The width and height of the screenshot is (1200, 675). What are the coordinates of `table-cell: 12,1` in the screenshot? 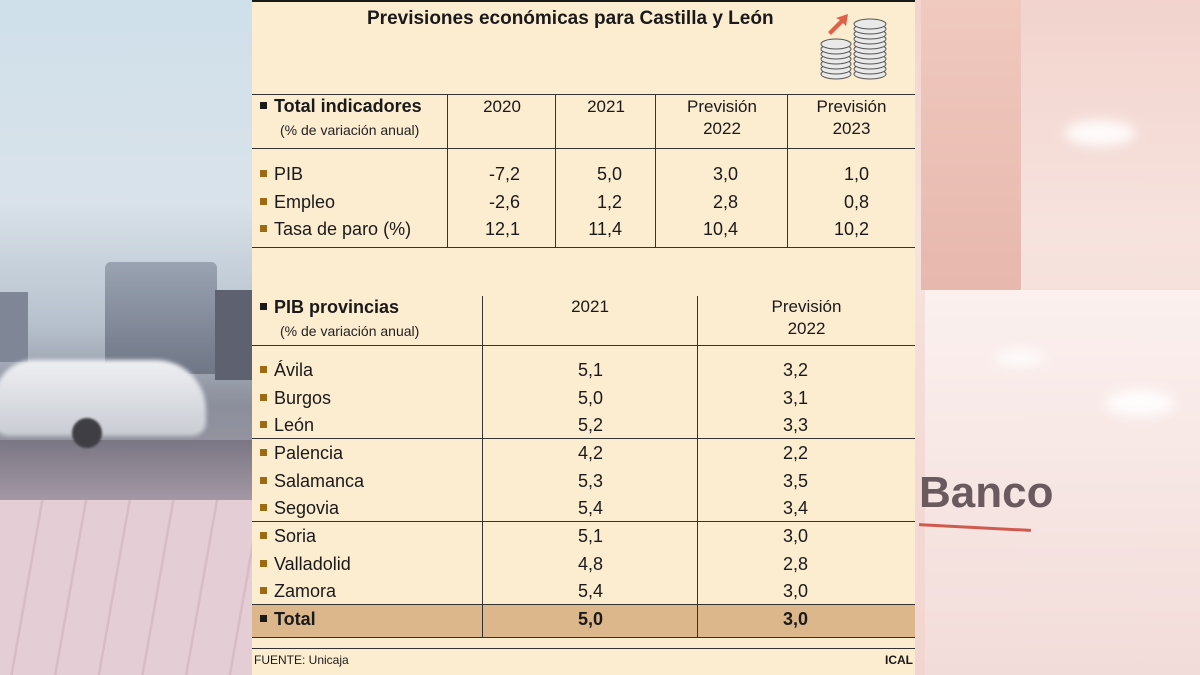 It's located at (502, 229).